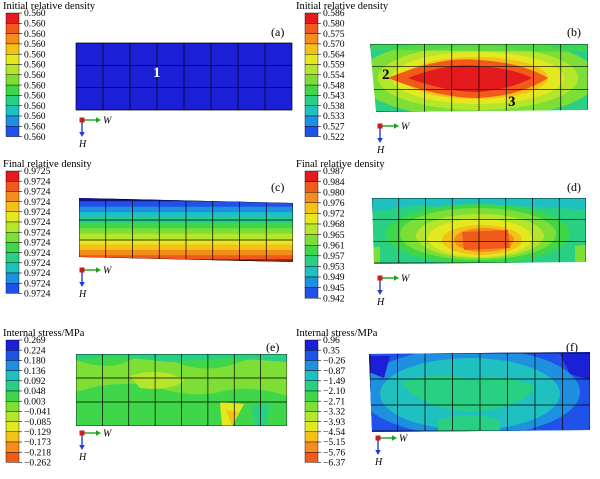 The width and height of the screenshot is (600, 479). I want to click on legend-tick-label: −5.15, so click(334, 442).